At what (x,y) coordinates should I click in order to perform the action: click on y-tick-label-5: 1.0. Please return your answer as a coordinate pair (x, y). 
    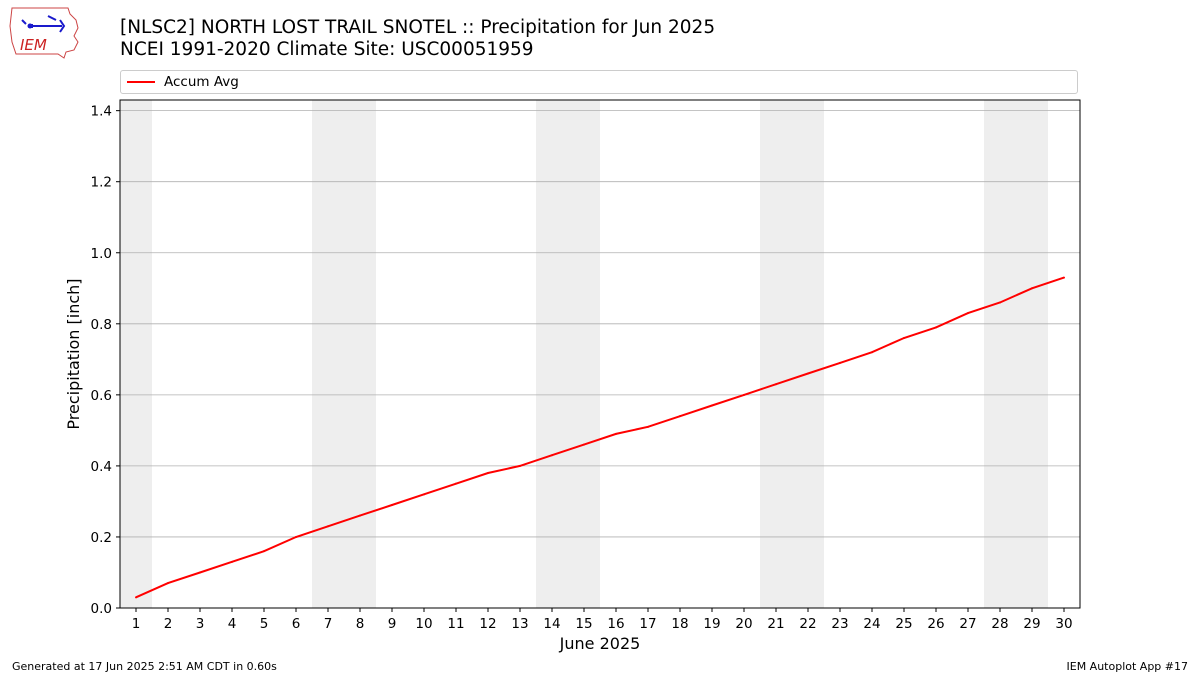
    Looking at the image, I should click on (101, 254).